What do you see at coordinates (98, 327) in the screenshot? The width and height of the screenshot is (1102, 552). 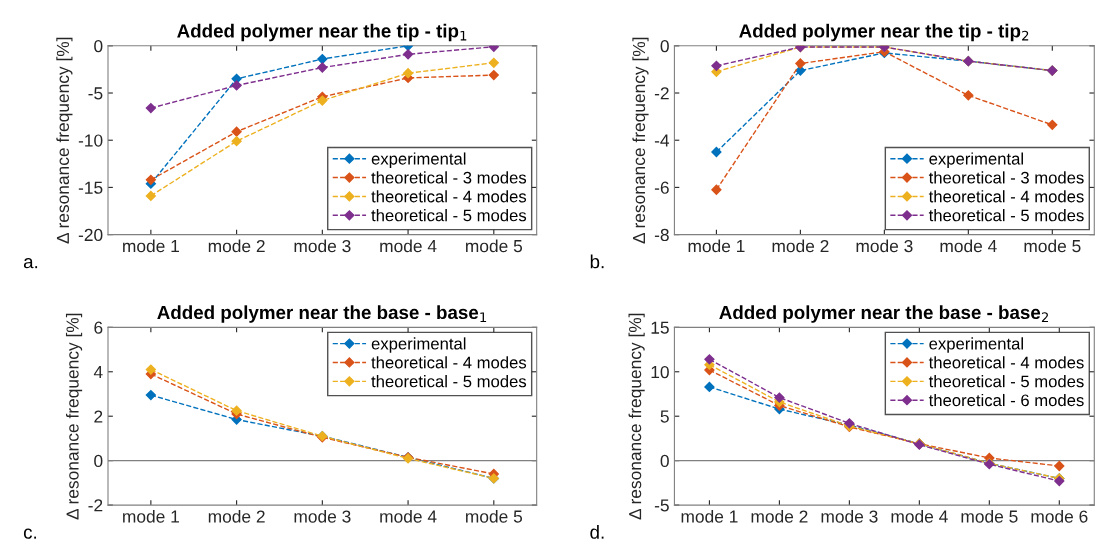 I see `y-tick-label: 6` at bounding box center [98, 327].